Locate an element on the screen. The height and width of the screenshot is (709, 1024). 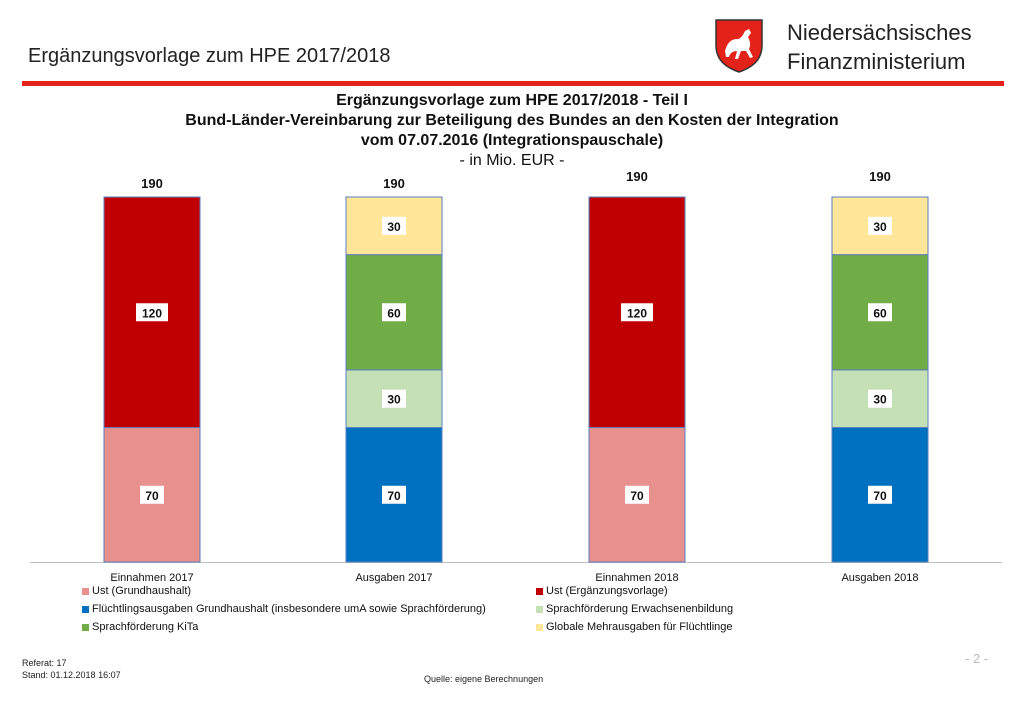
footer-info: Referat: 17 Stand: 01.12.2018 16:07 is located at coordinates (71, 669).